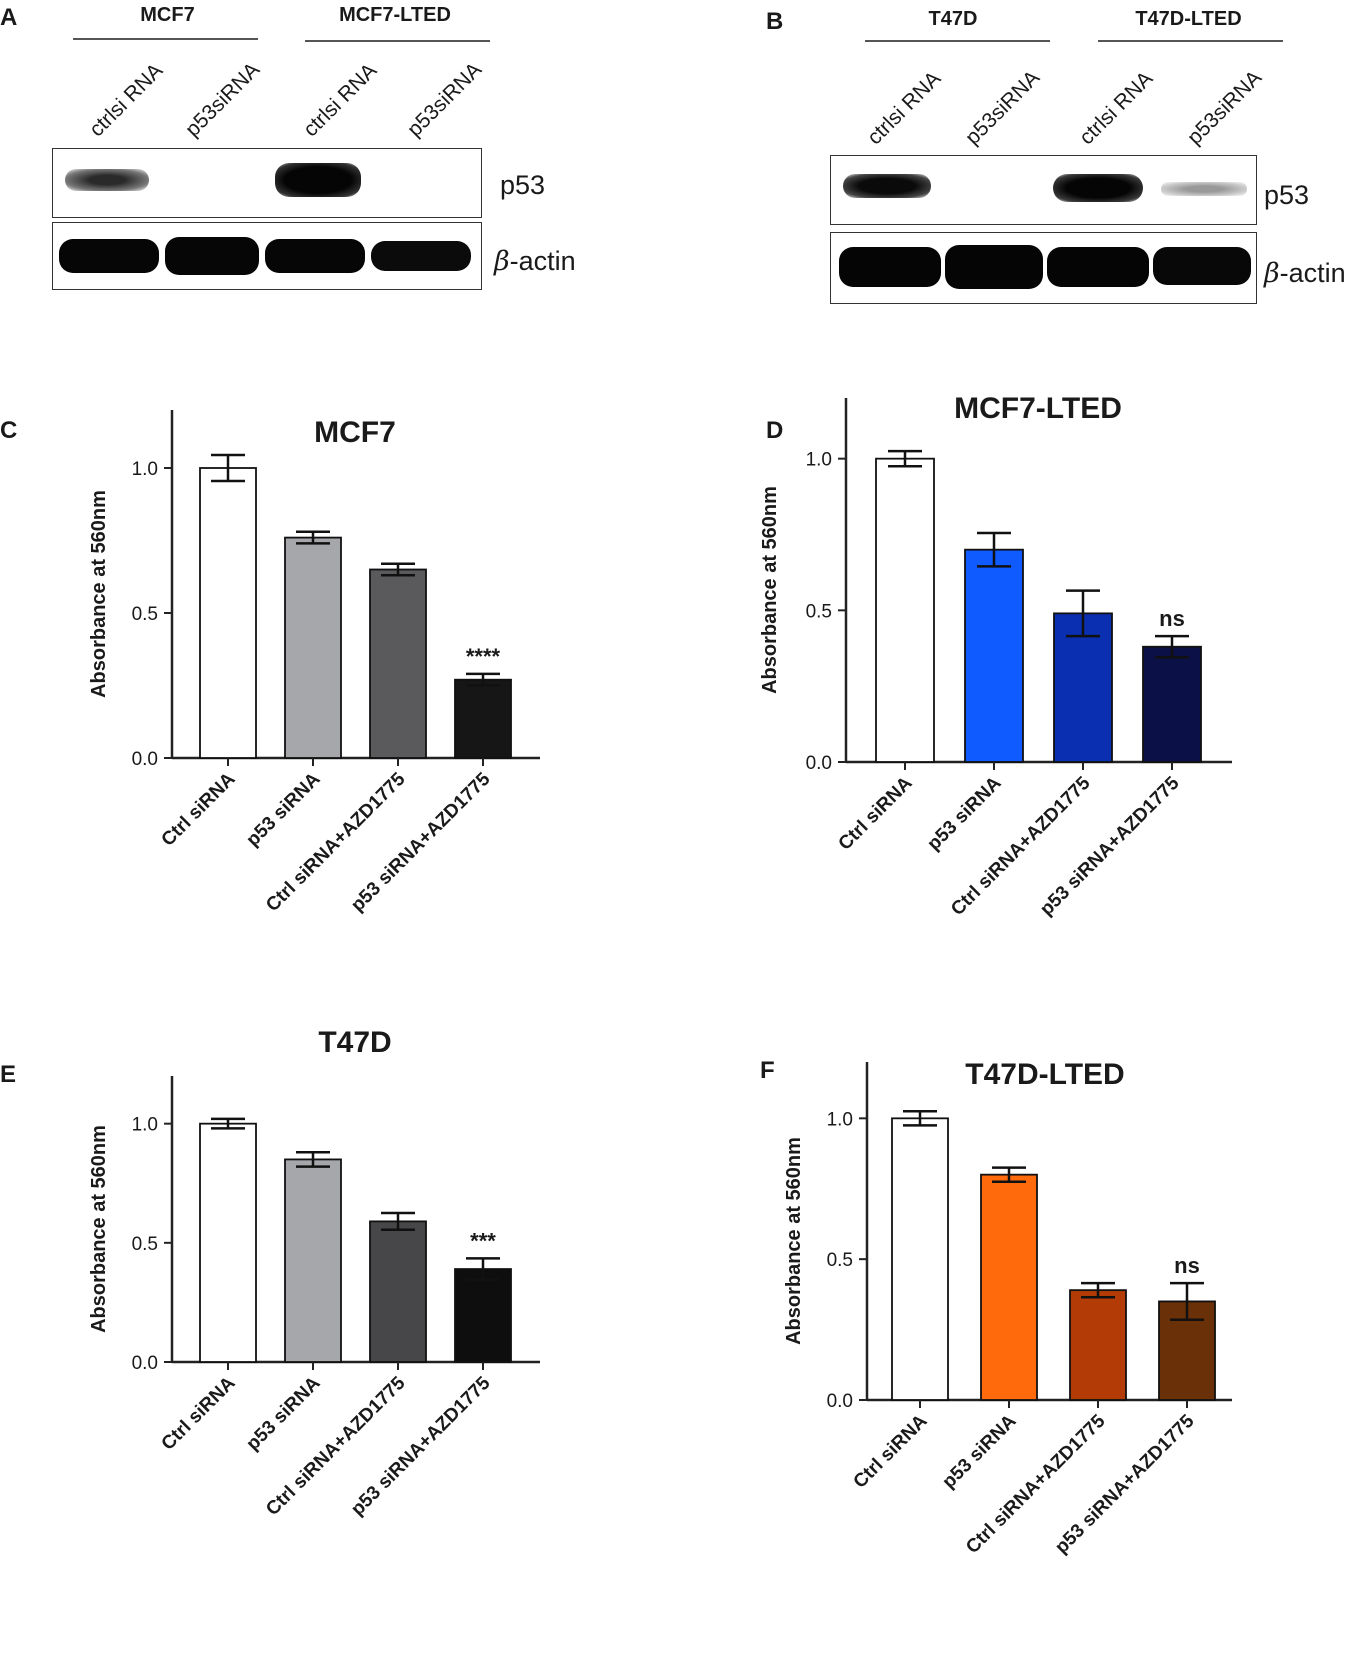  What do you see at coordinates (953, 19) in the screenshot?
I see `group-label-t47d: T47D` at bounding box center [953, 19].